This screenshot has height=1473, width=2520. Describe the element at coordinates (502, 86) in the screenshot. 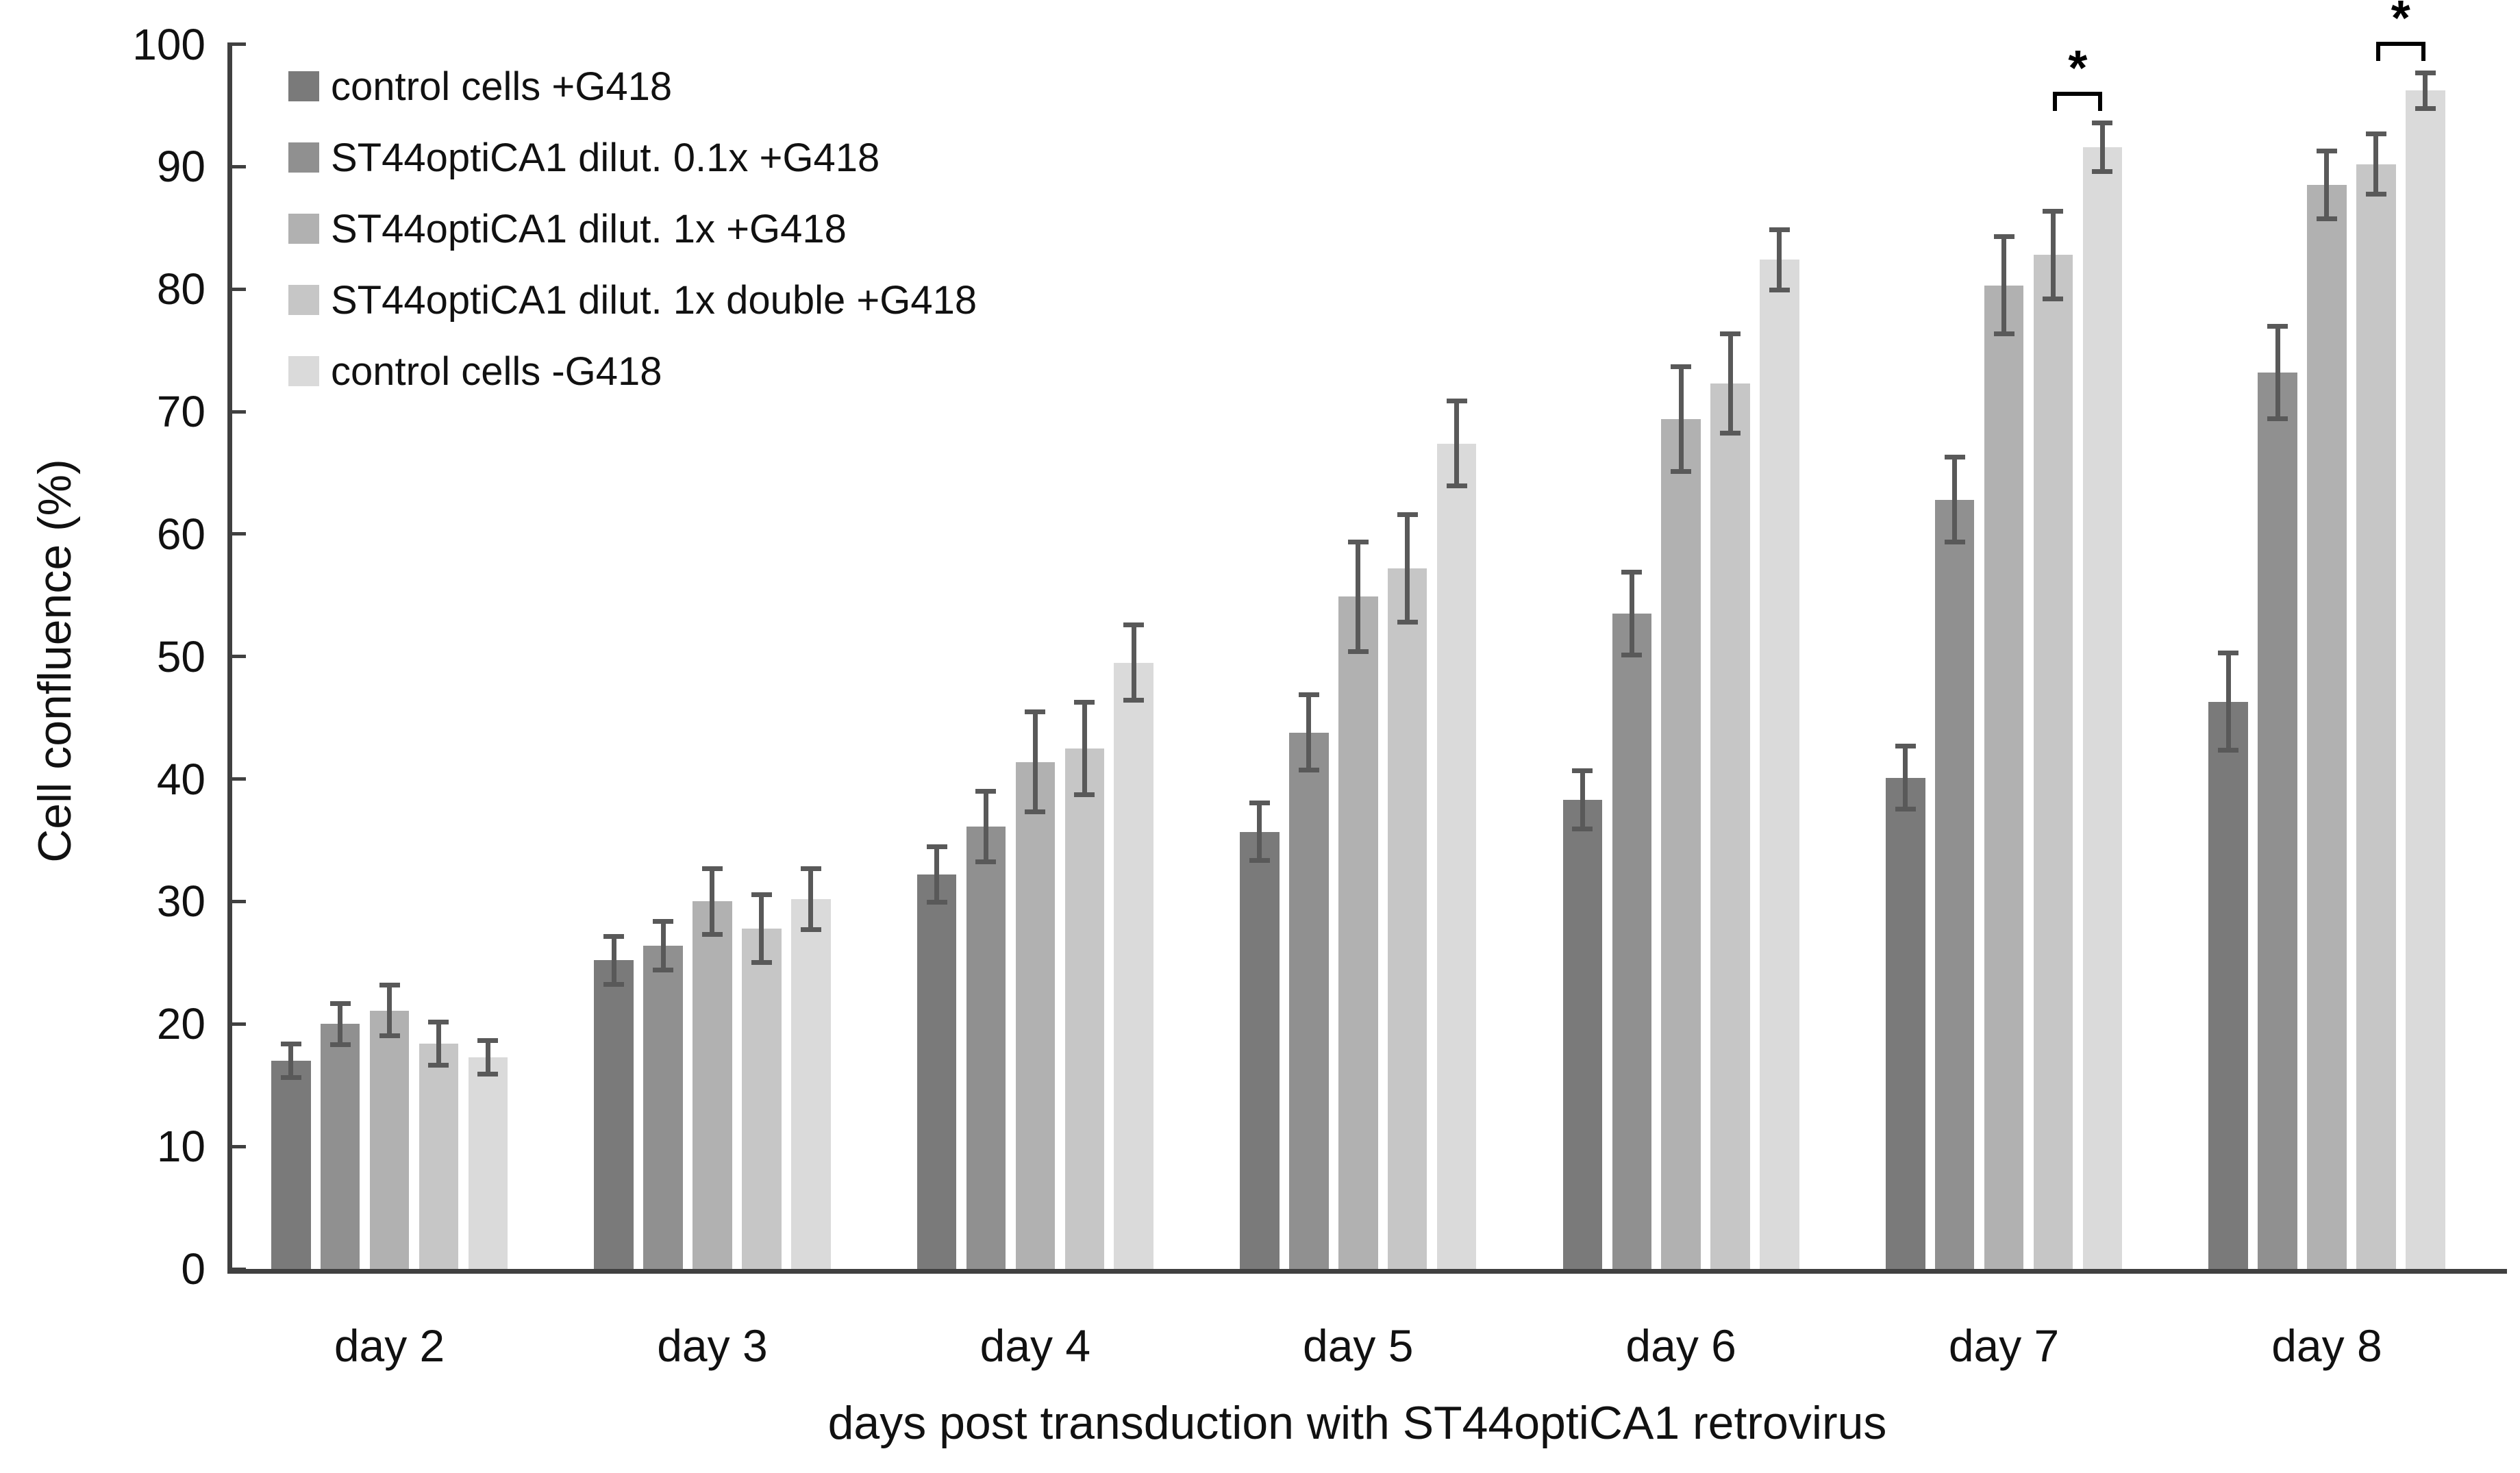

I see `legend-label: control cells +G418` at that location.